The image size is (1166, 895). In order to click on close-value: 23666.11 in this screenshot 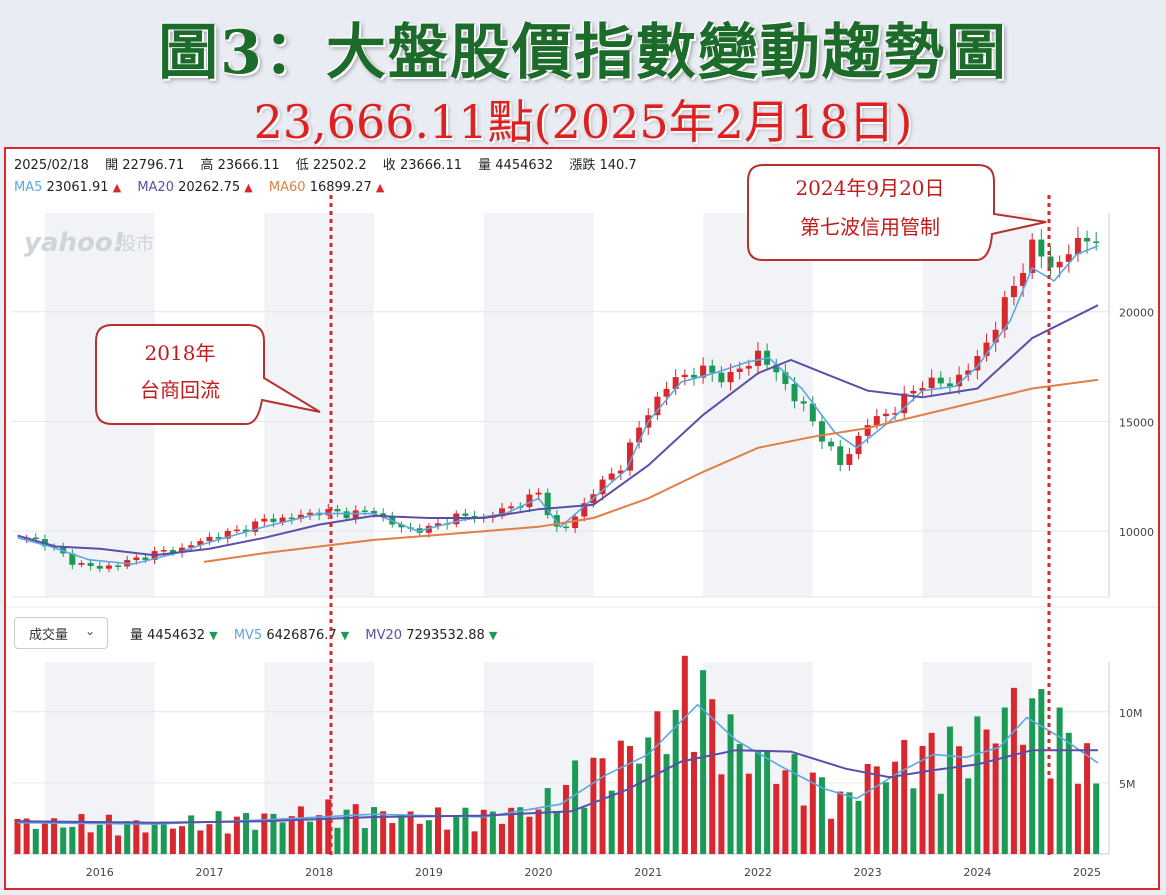, I will do `click(430, 165)`.